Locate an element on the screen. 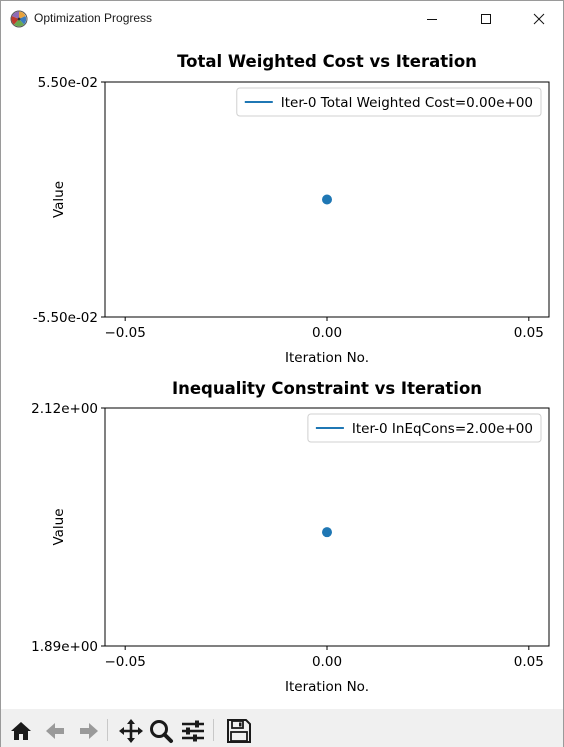 The image size is (564, 747). minimize-icon is located at coordinates (432, 19).